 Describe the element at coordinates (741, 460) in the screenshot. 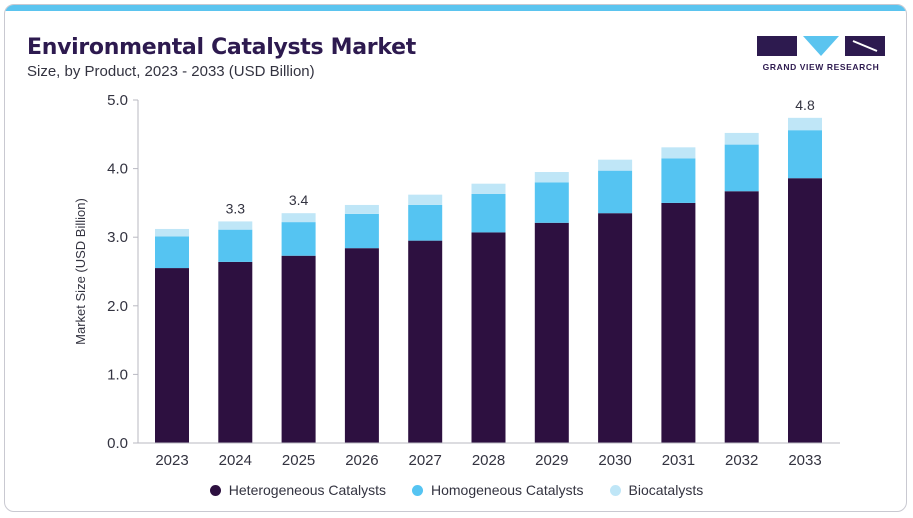

I see `x-tick-label-2032: 2032` at that location.